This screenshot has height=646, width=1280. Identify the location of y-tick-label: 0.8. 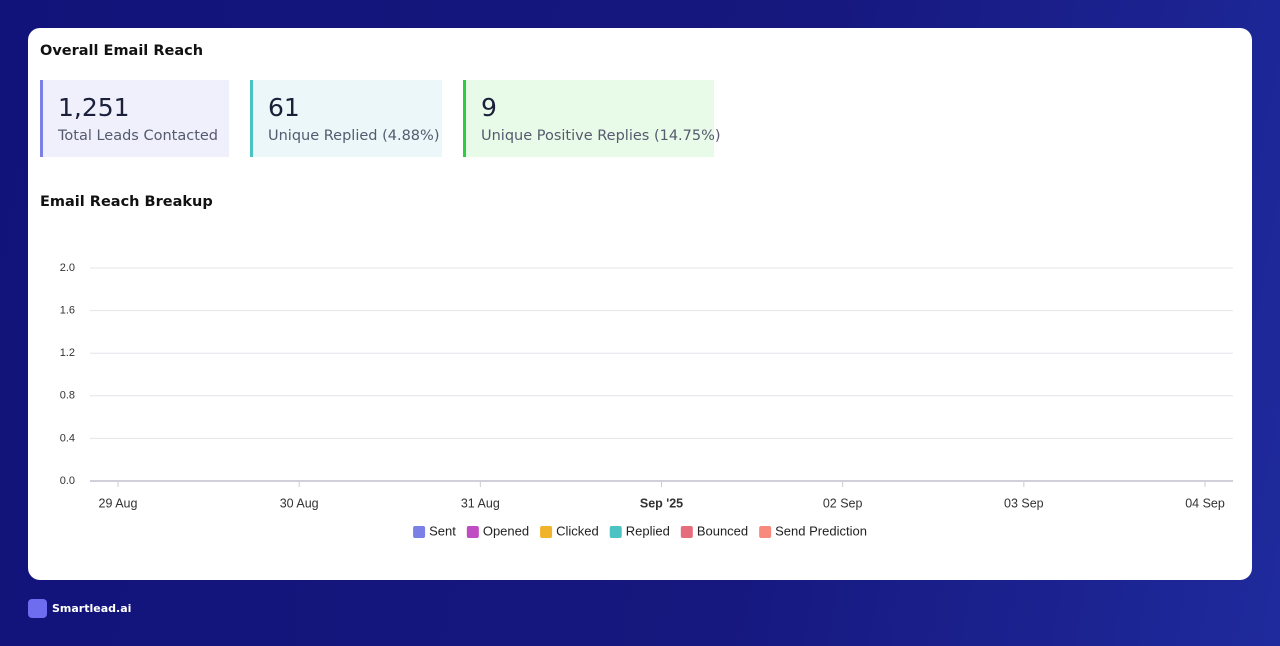
(67, 396).